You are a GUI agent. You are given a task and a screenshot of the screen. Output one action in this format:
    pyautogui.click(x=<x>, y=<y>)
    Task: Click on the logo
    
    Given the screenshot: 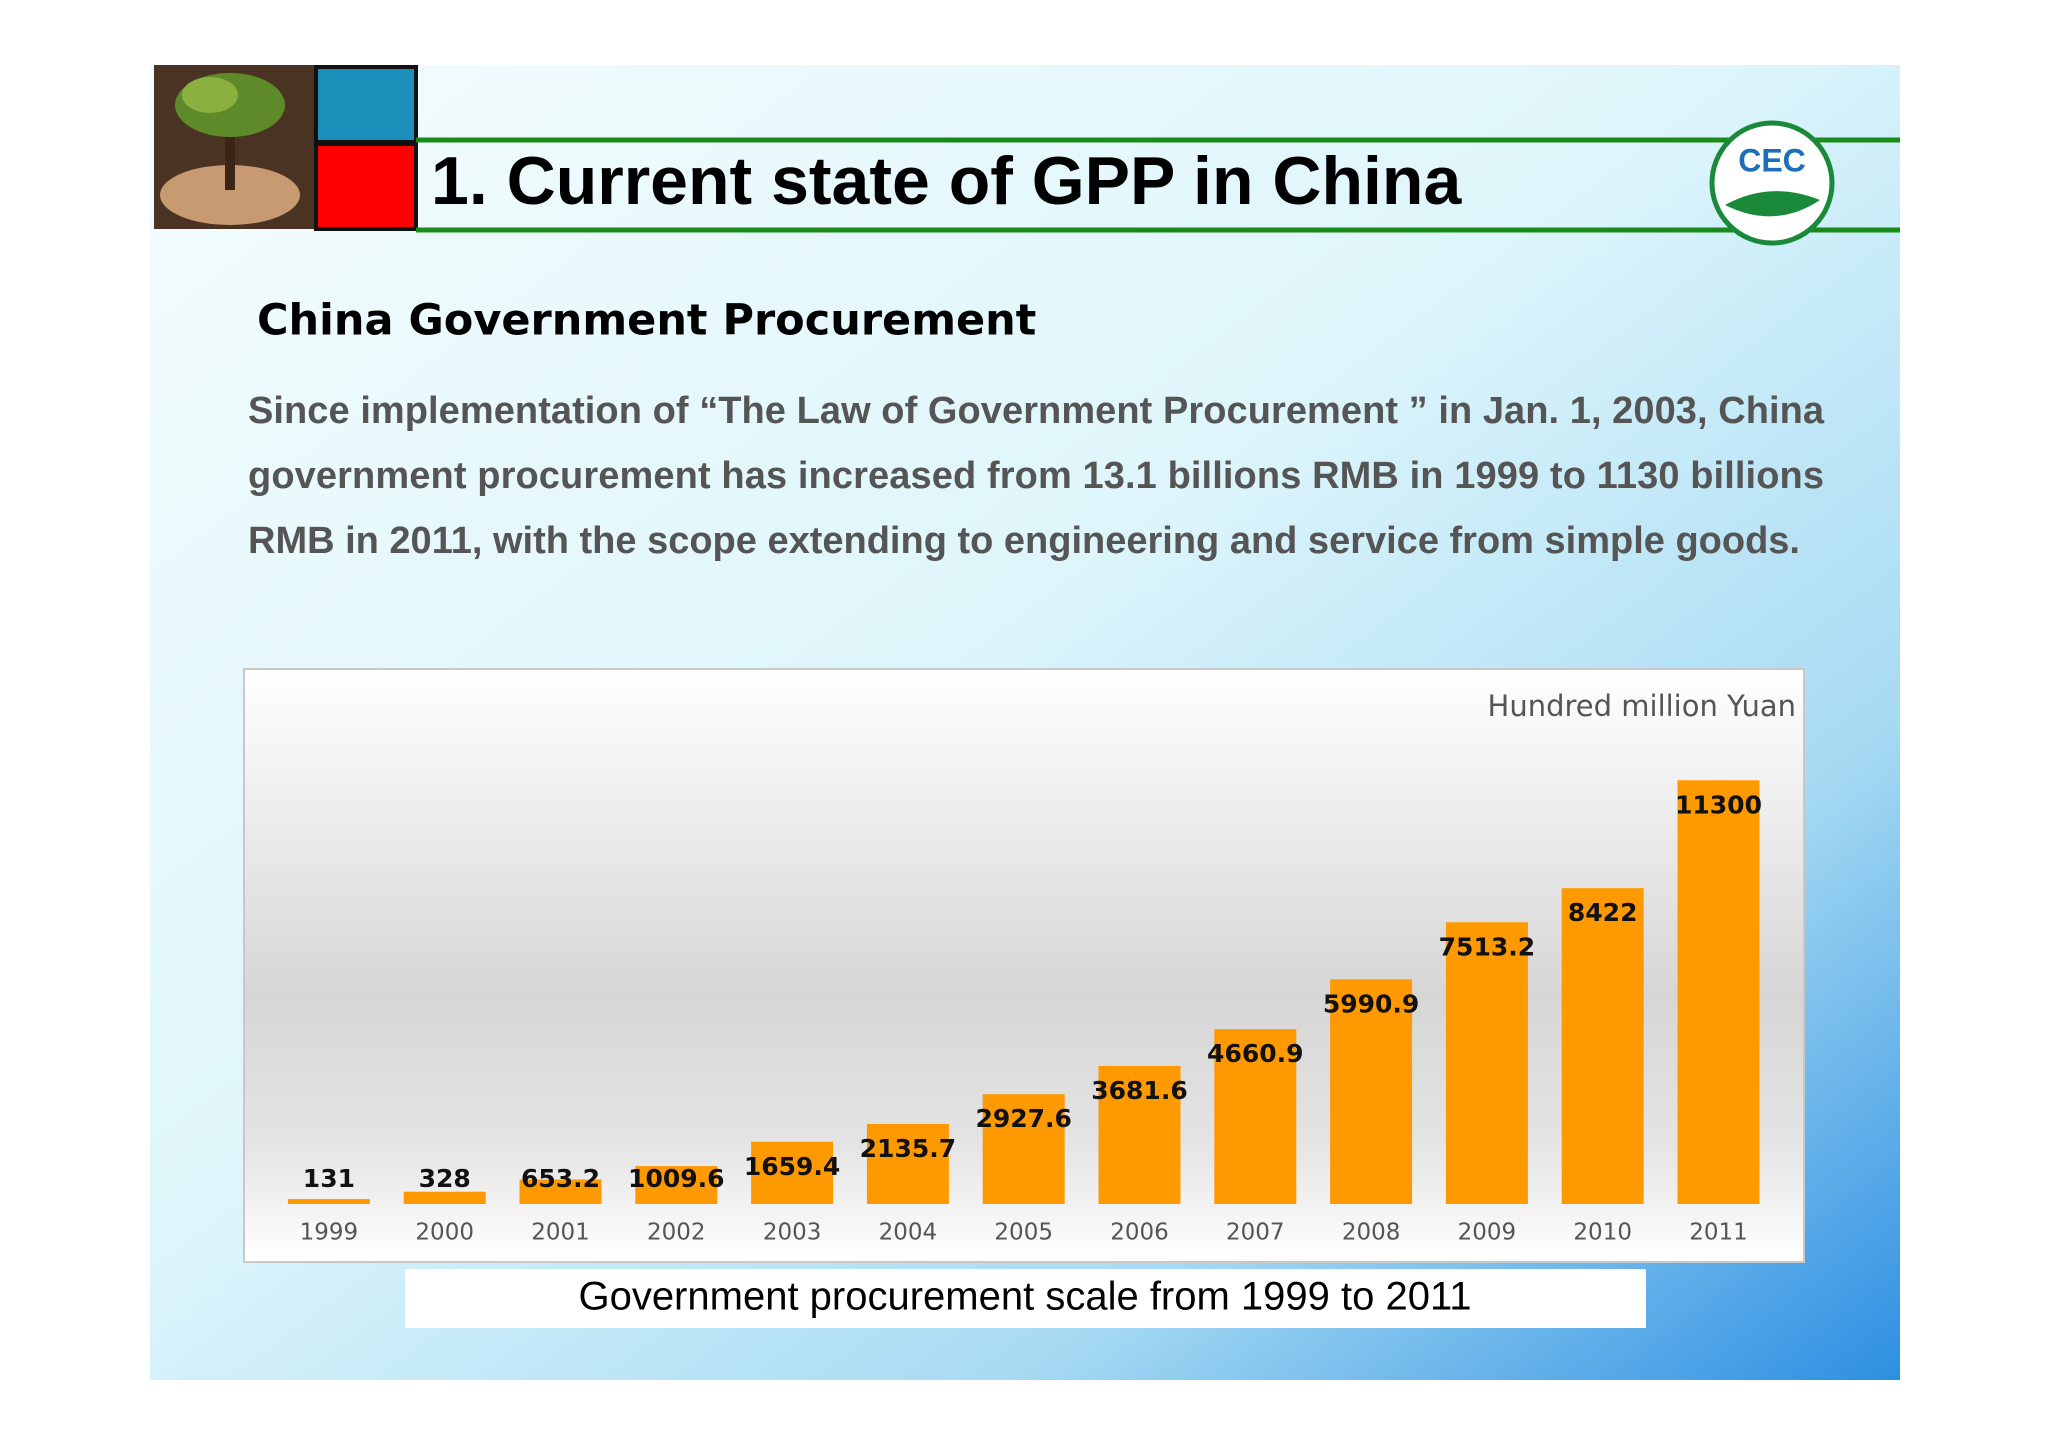 What is the action you would take?
    pyautogui.click(x=1772, y=183)
    